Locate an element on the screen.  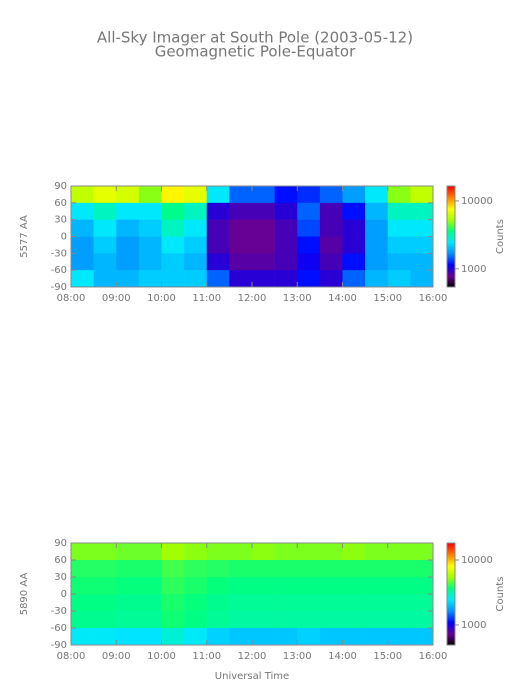
colorbar-label: Counts is located at coordinates (500, 594).